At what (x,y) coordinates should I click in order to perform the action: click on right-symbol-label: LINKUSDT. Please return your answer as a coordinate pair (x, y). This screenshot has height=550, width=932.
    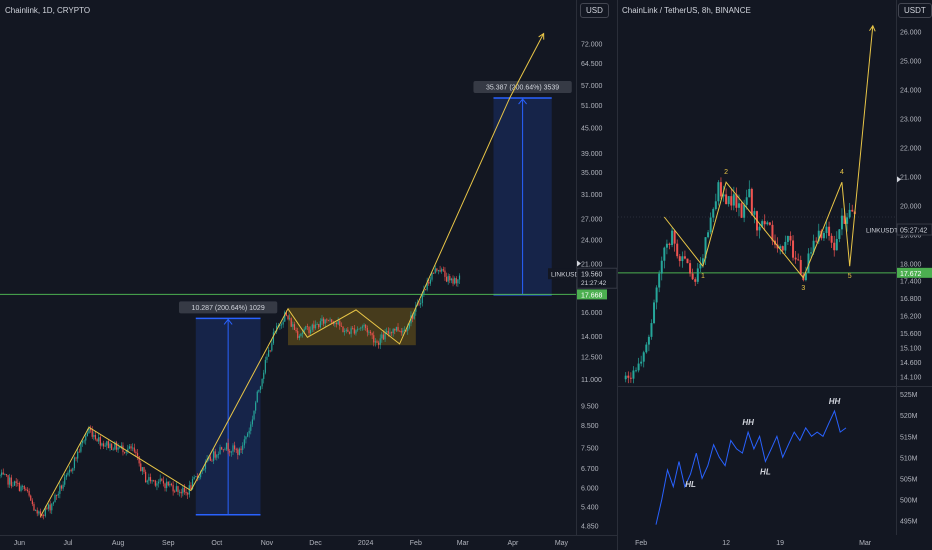
    Looking at the image, I should click on (882, 231).